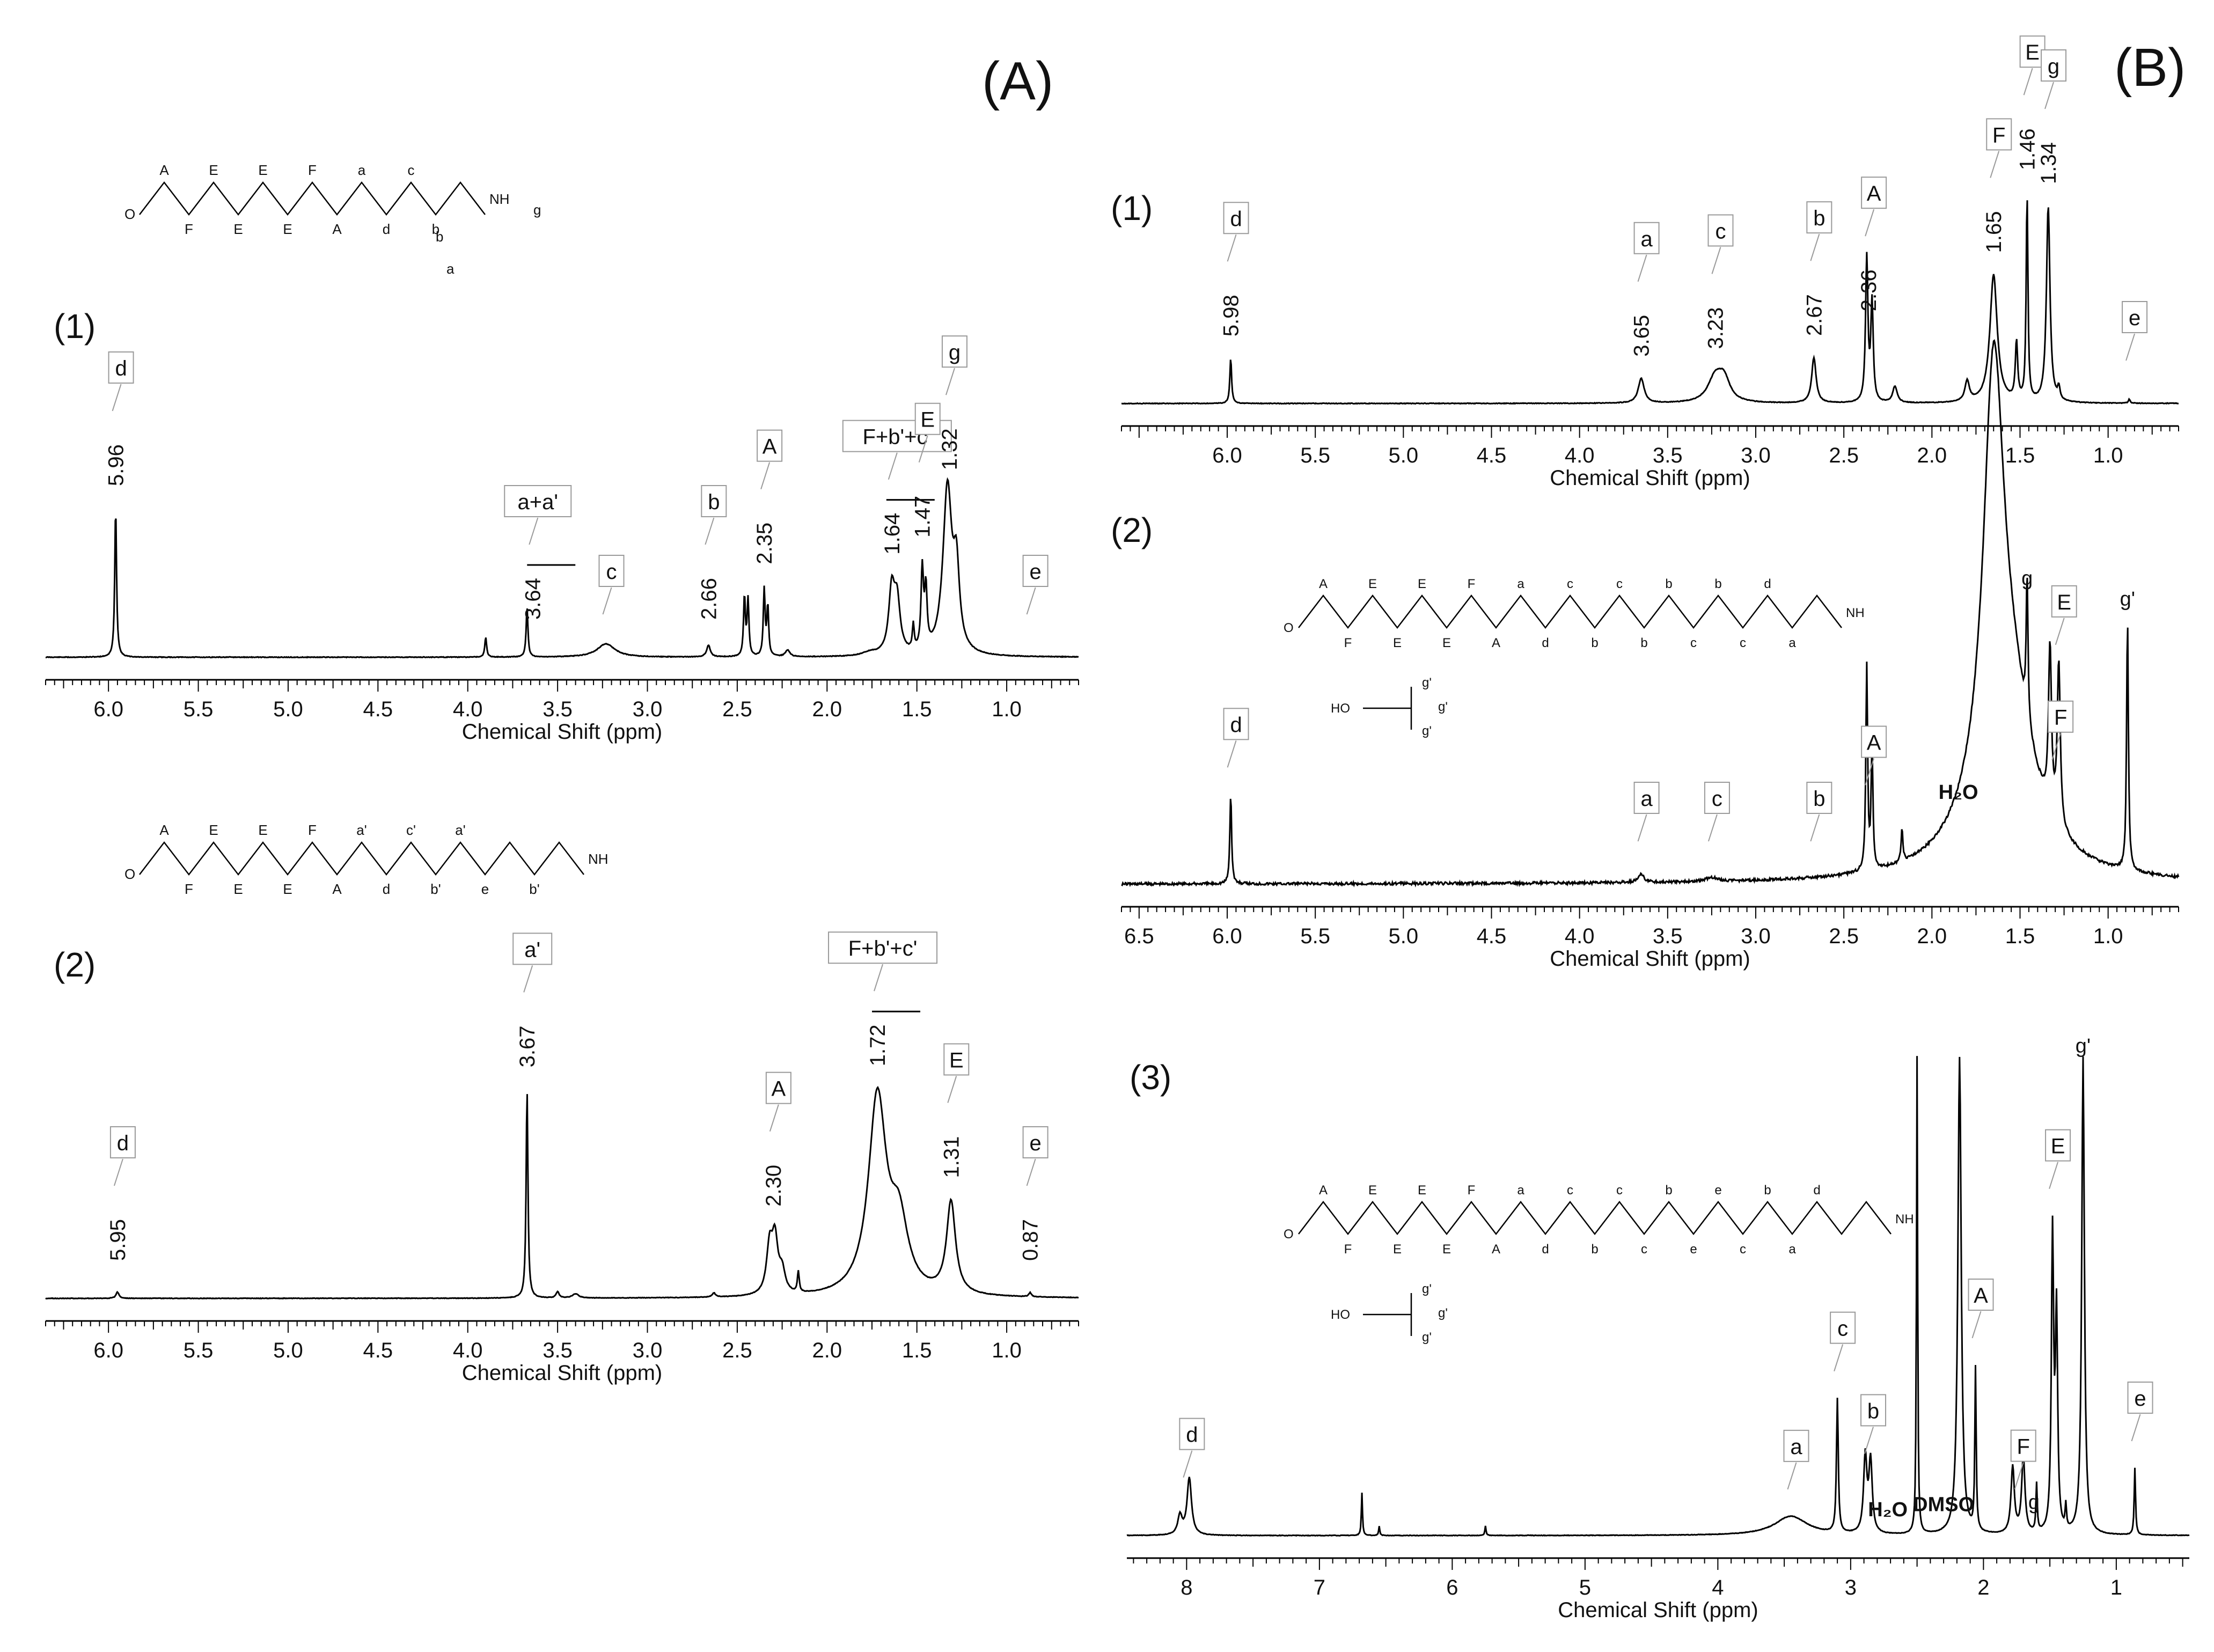 The height and width of the screenshot is (1652, 2214). I want to click on boc-label: g', so click(1427, 683).